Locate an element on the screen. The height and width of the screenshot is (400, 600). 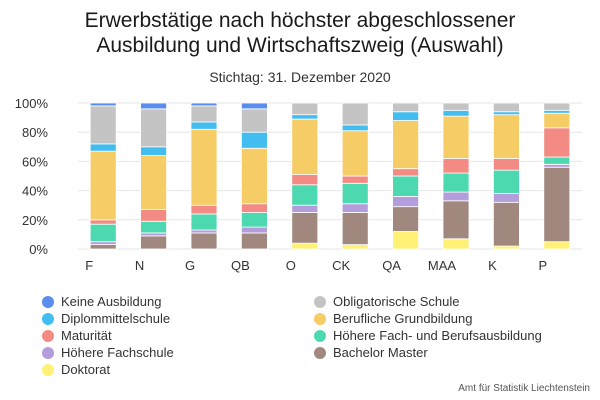
legend-item: Obligatorische Schule is located at coordinates (386, 301).